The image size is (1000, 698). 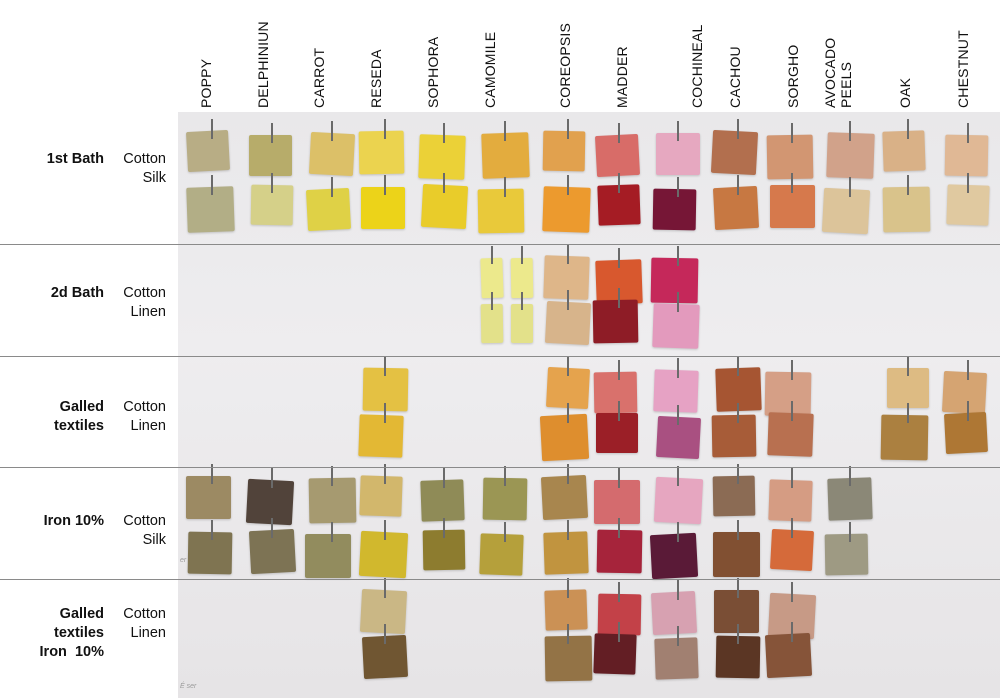 What do you see at coordinates (492, 58) in the screenshot?
I see `column-label-camomile: CAMOMILE` at bounding box center [492, 58].